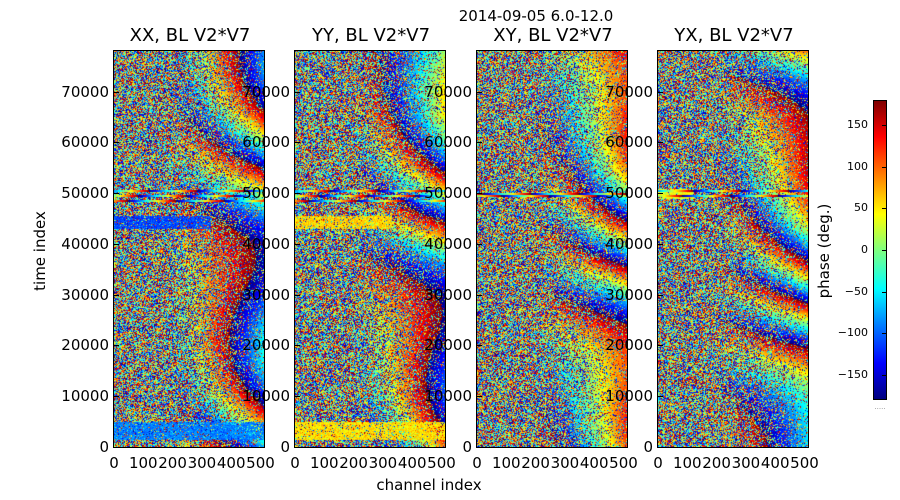  I want to click on panel-title-yx: YX, BL V2*V7, so click(734, 35).